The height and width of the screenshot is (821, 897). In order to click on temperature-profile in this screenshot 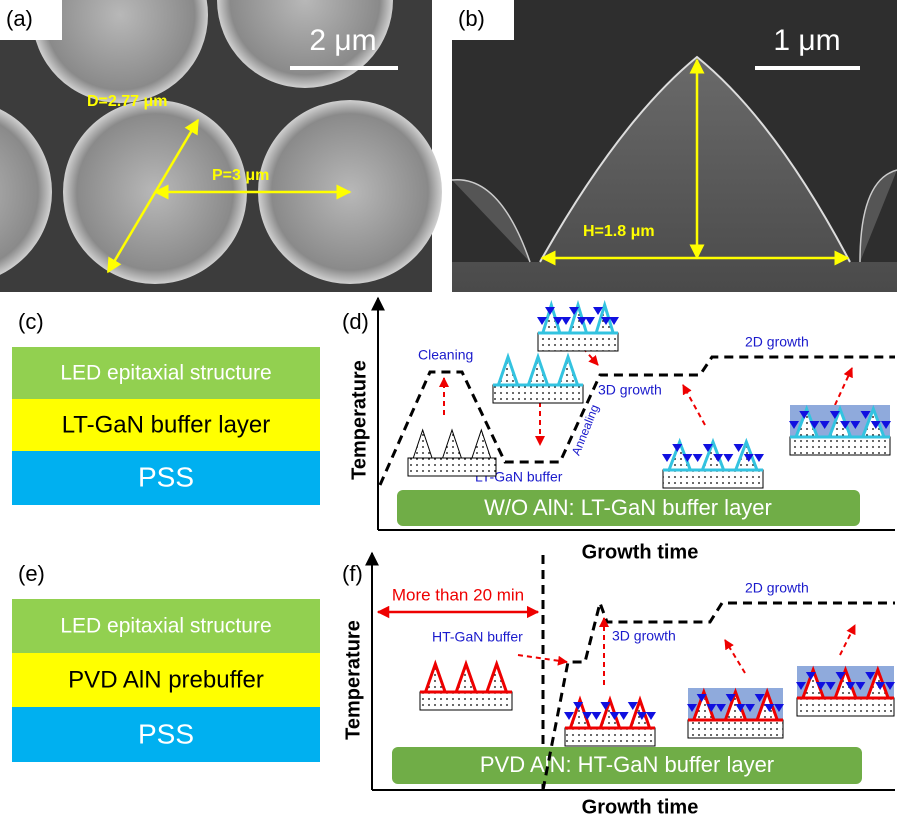, I will do `click(718, 694)`.